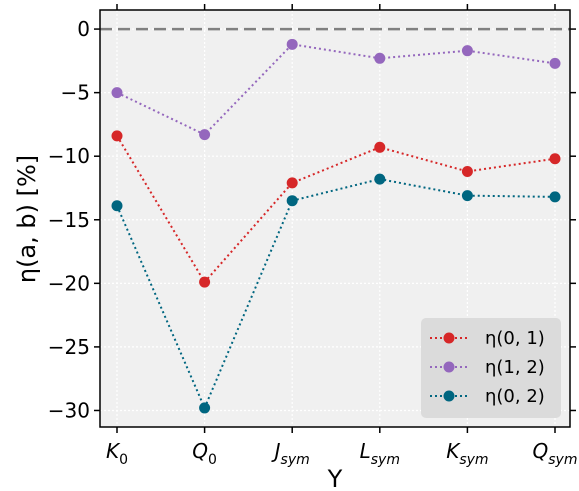 The height and width of the screenshot is (491, 579). I want to click on legend-box, so click(491, 368).